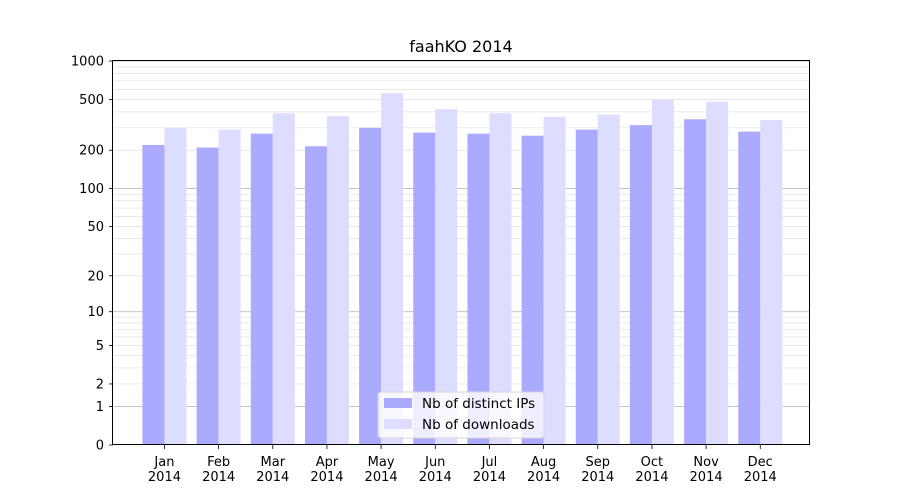  Describe the element at coordinates (543, 470) in the screenshot. I see `x-tick-label: Aug 2014` at that location.